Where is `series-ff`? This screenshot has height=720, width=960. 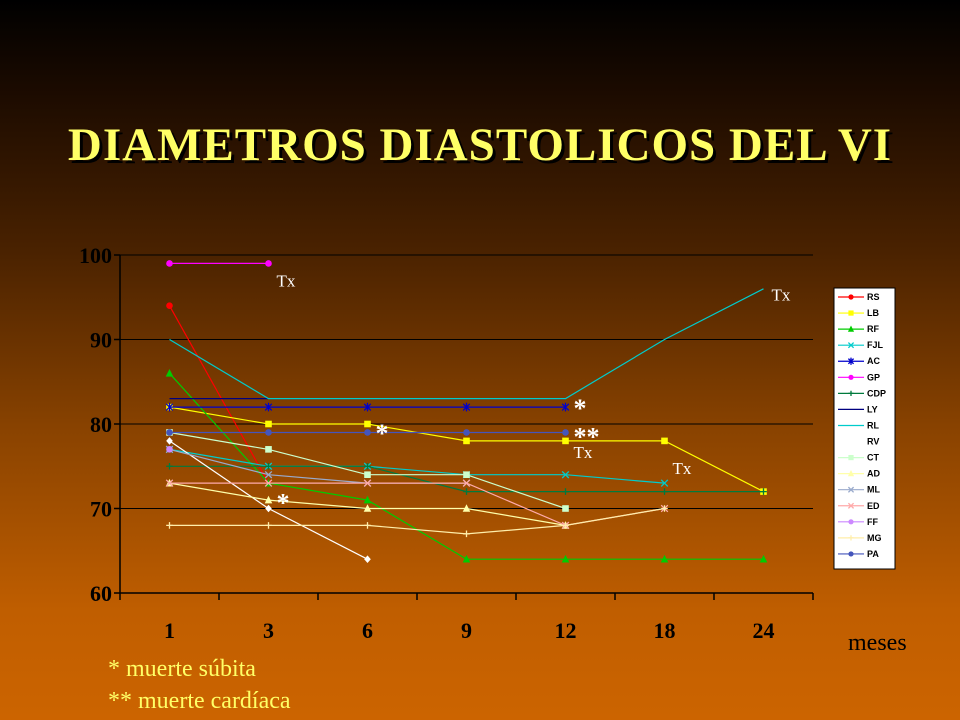 series-ff is located at coordinates (169, 449).